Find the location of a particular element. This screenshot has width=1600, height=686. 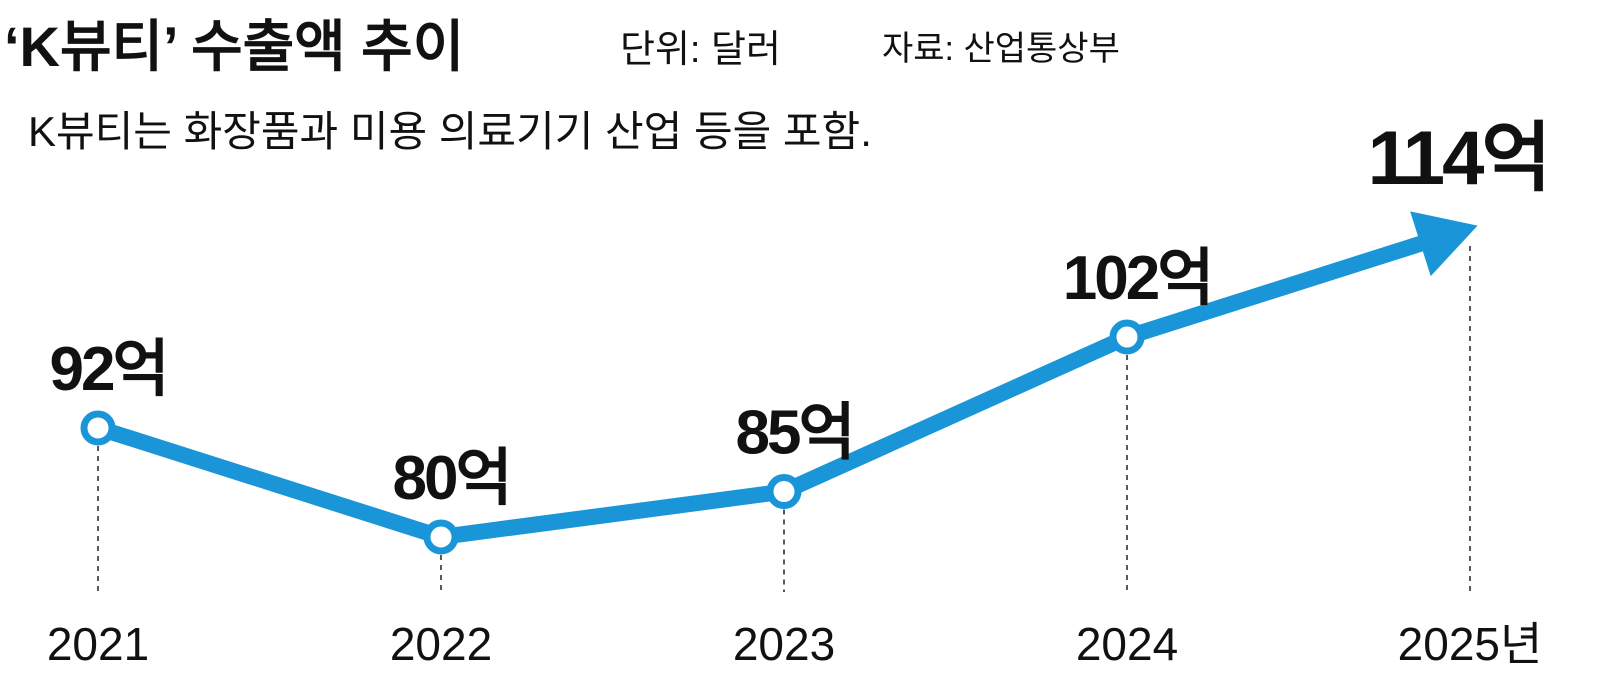

x-tick-label: 2025년 is located at coordinates (1470, 644).